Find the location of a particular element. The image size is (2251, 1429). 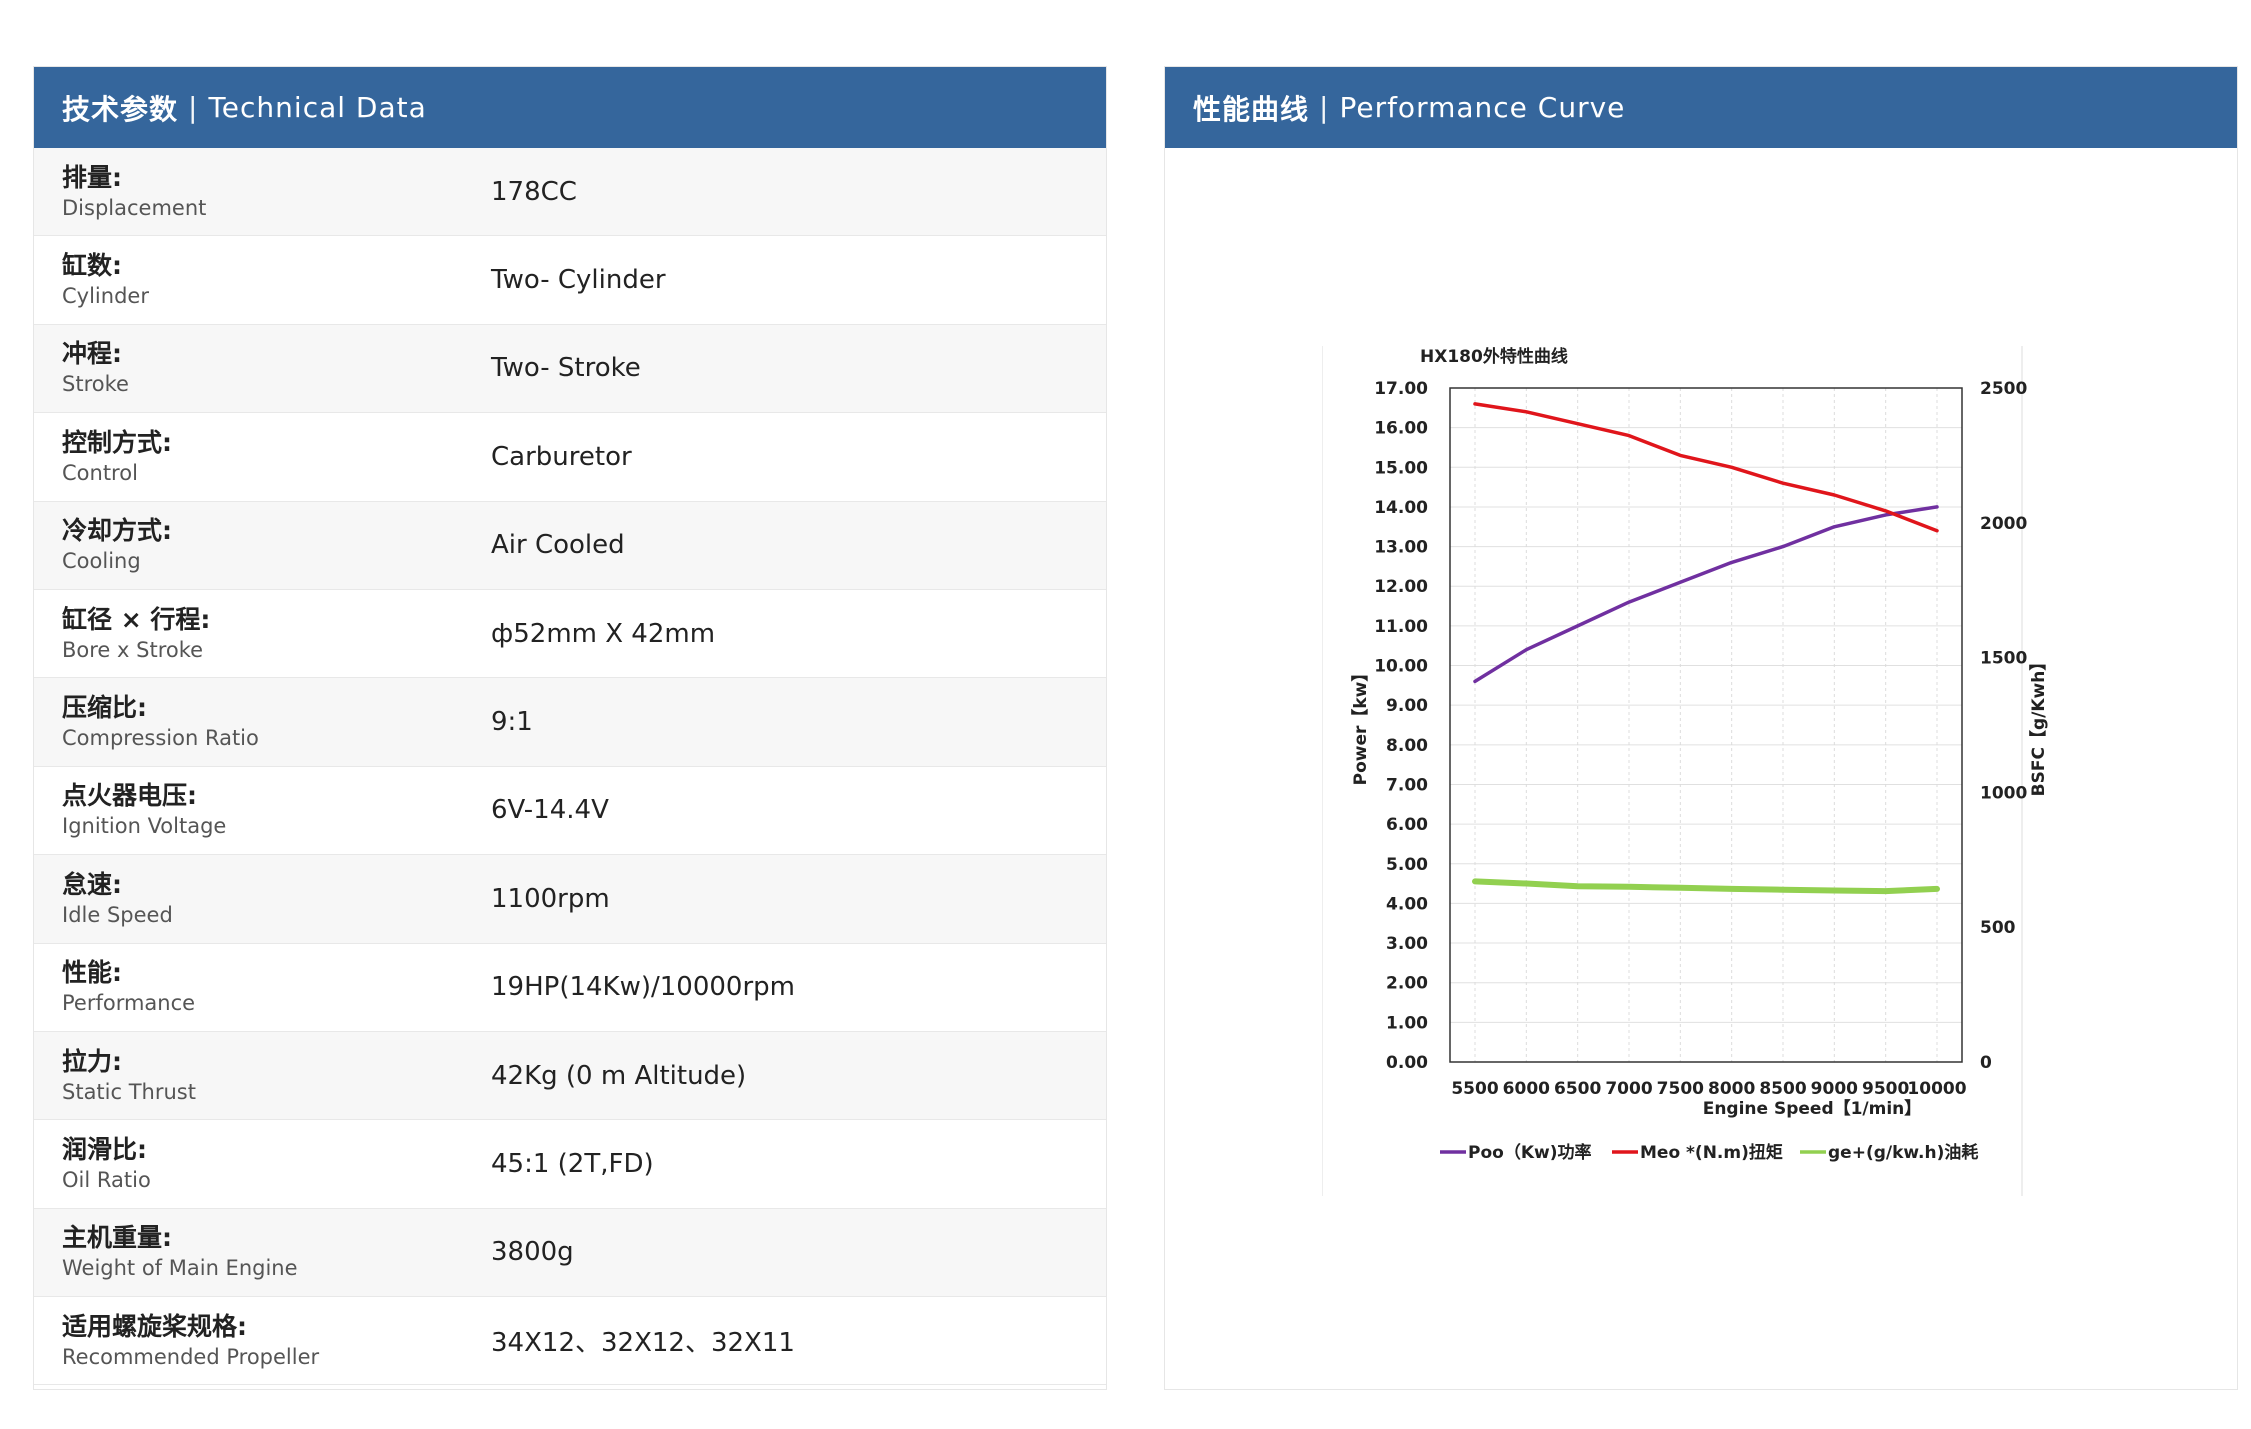

x-tick-label: 9000 is located at coordinates (1834, 1089).